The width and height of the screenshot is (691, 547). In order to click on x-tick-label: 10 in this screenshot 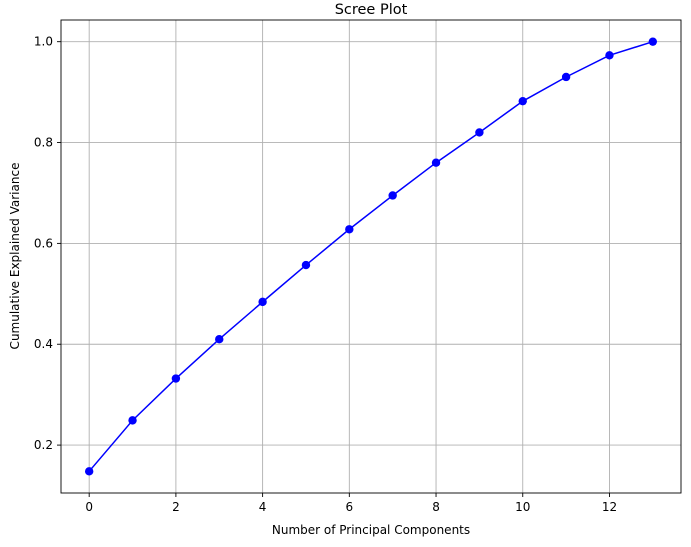, I will do `click(522, 507)`.